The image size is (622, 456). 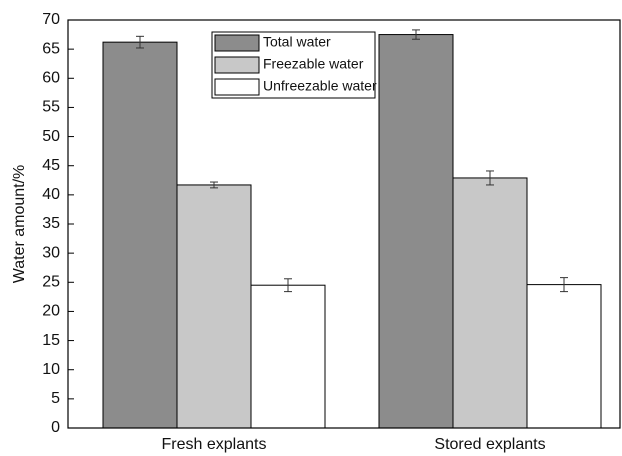 What do you see at coordinates (489, 444) in the screenshot?
I see `x-tick-label: Stored explants` at bounding box center [489, 444].